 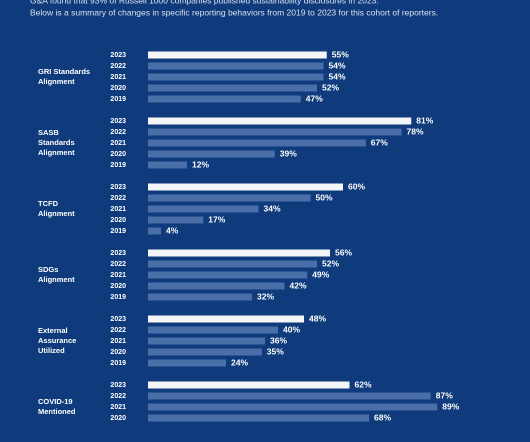 What do you see at coordinates (288, 153) in the screenshot?
I see `value-label: 39%` at bounding box center [288, 153].